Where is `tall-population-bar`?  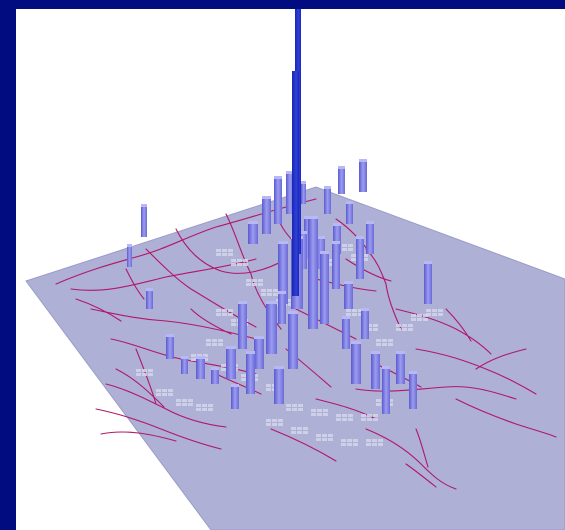 tall-population-bar is located at coordinates (295, 183).